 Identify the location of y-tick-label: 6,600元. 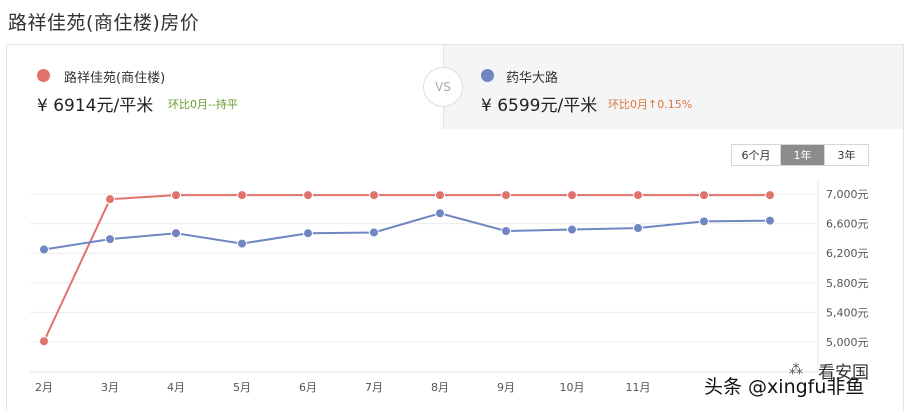
(847, 224).